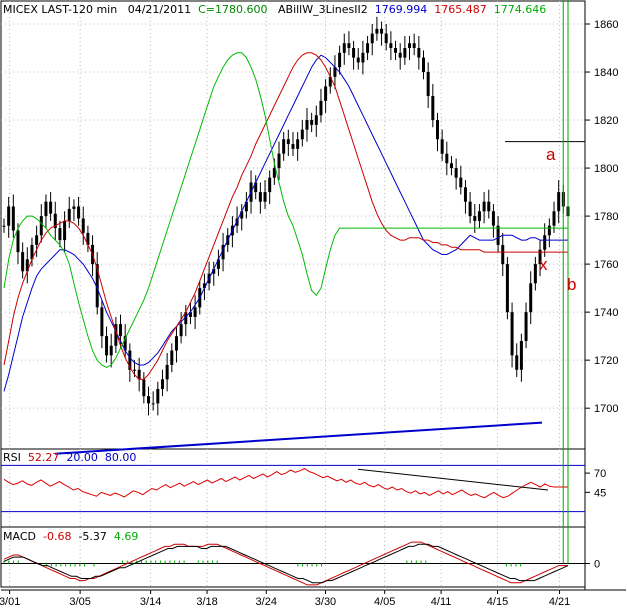 The image size is (627, 609). I want to click on rsi-upper: 80.00, so click(120, 457).